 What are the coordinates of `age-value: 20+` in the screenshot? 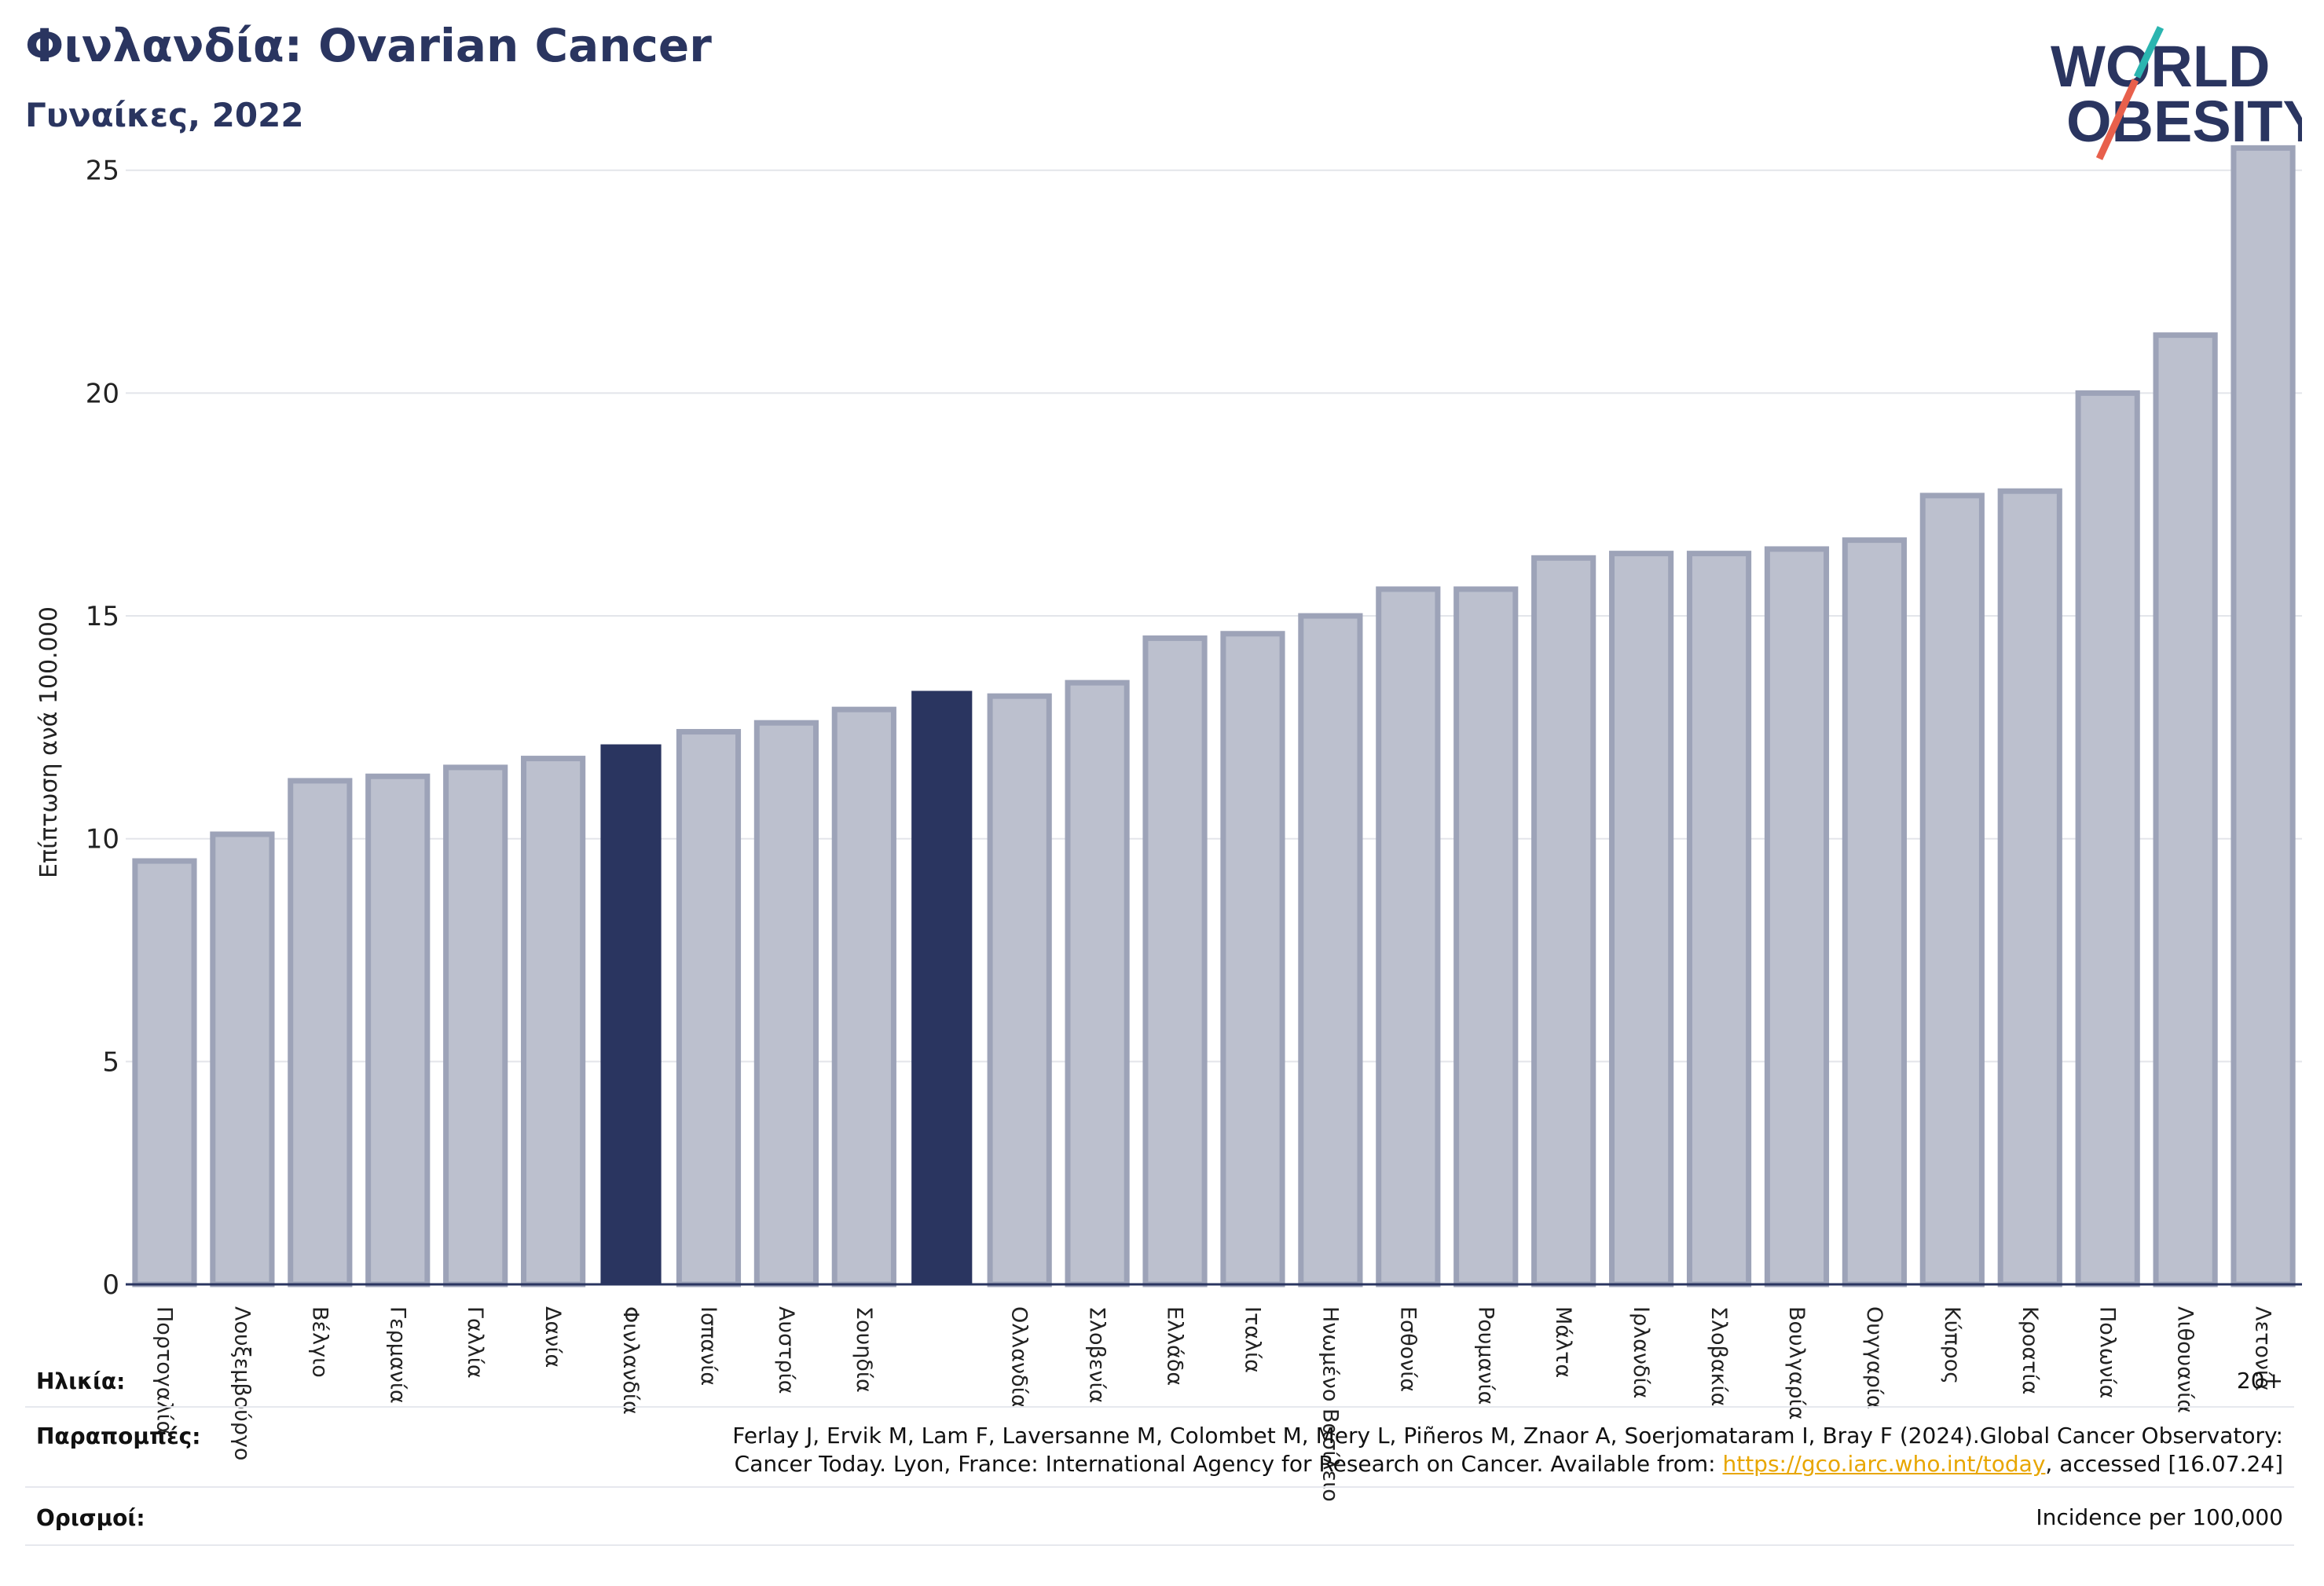 It's located at (2259, 1381).